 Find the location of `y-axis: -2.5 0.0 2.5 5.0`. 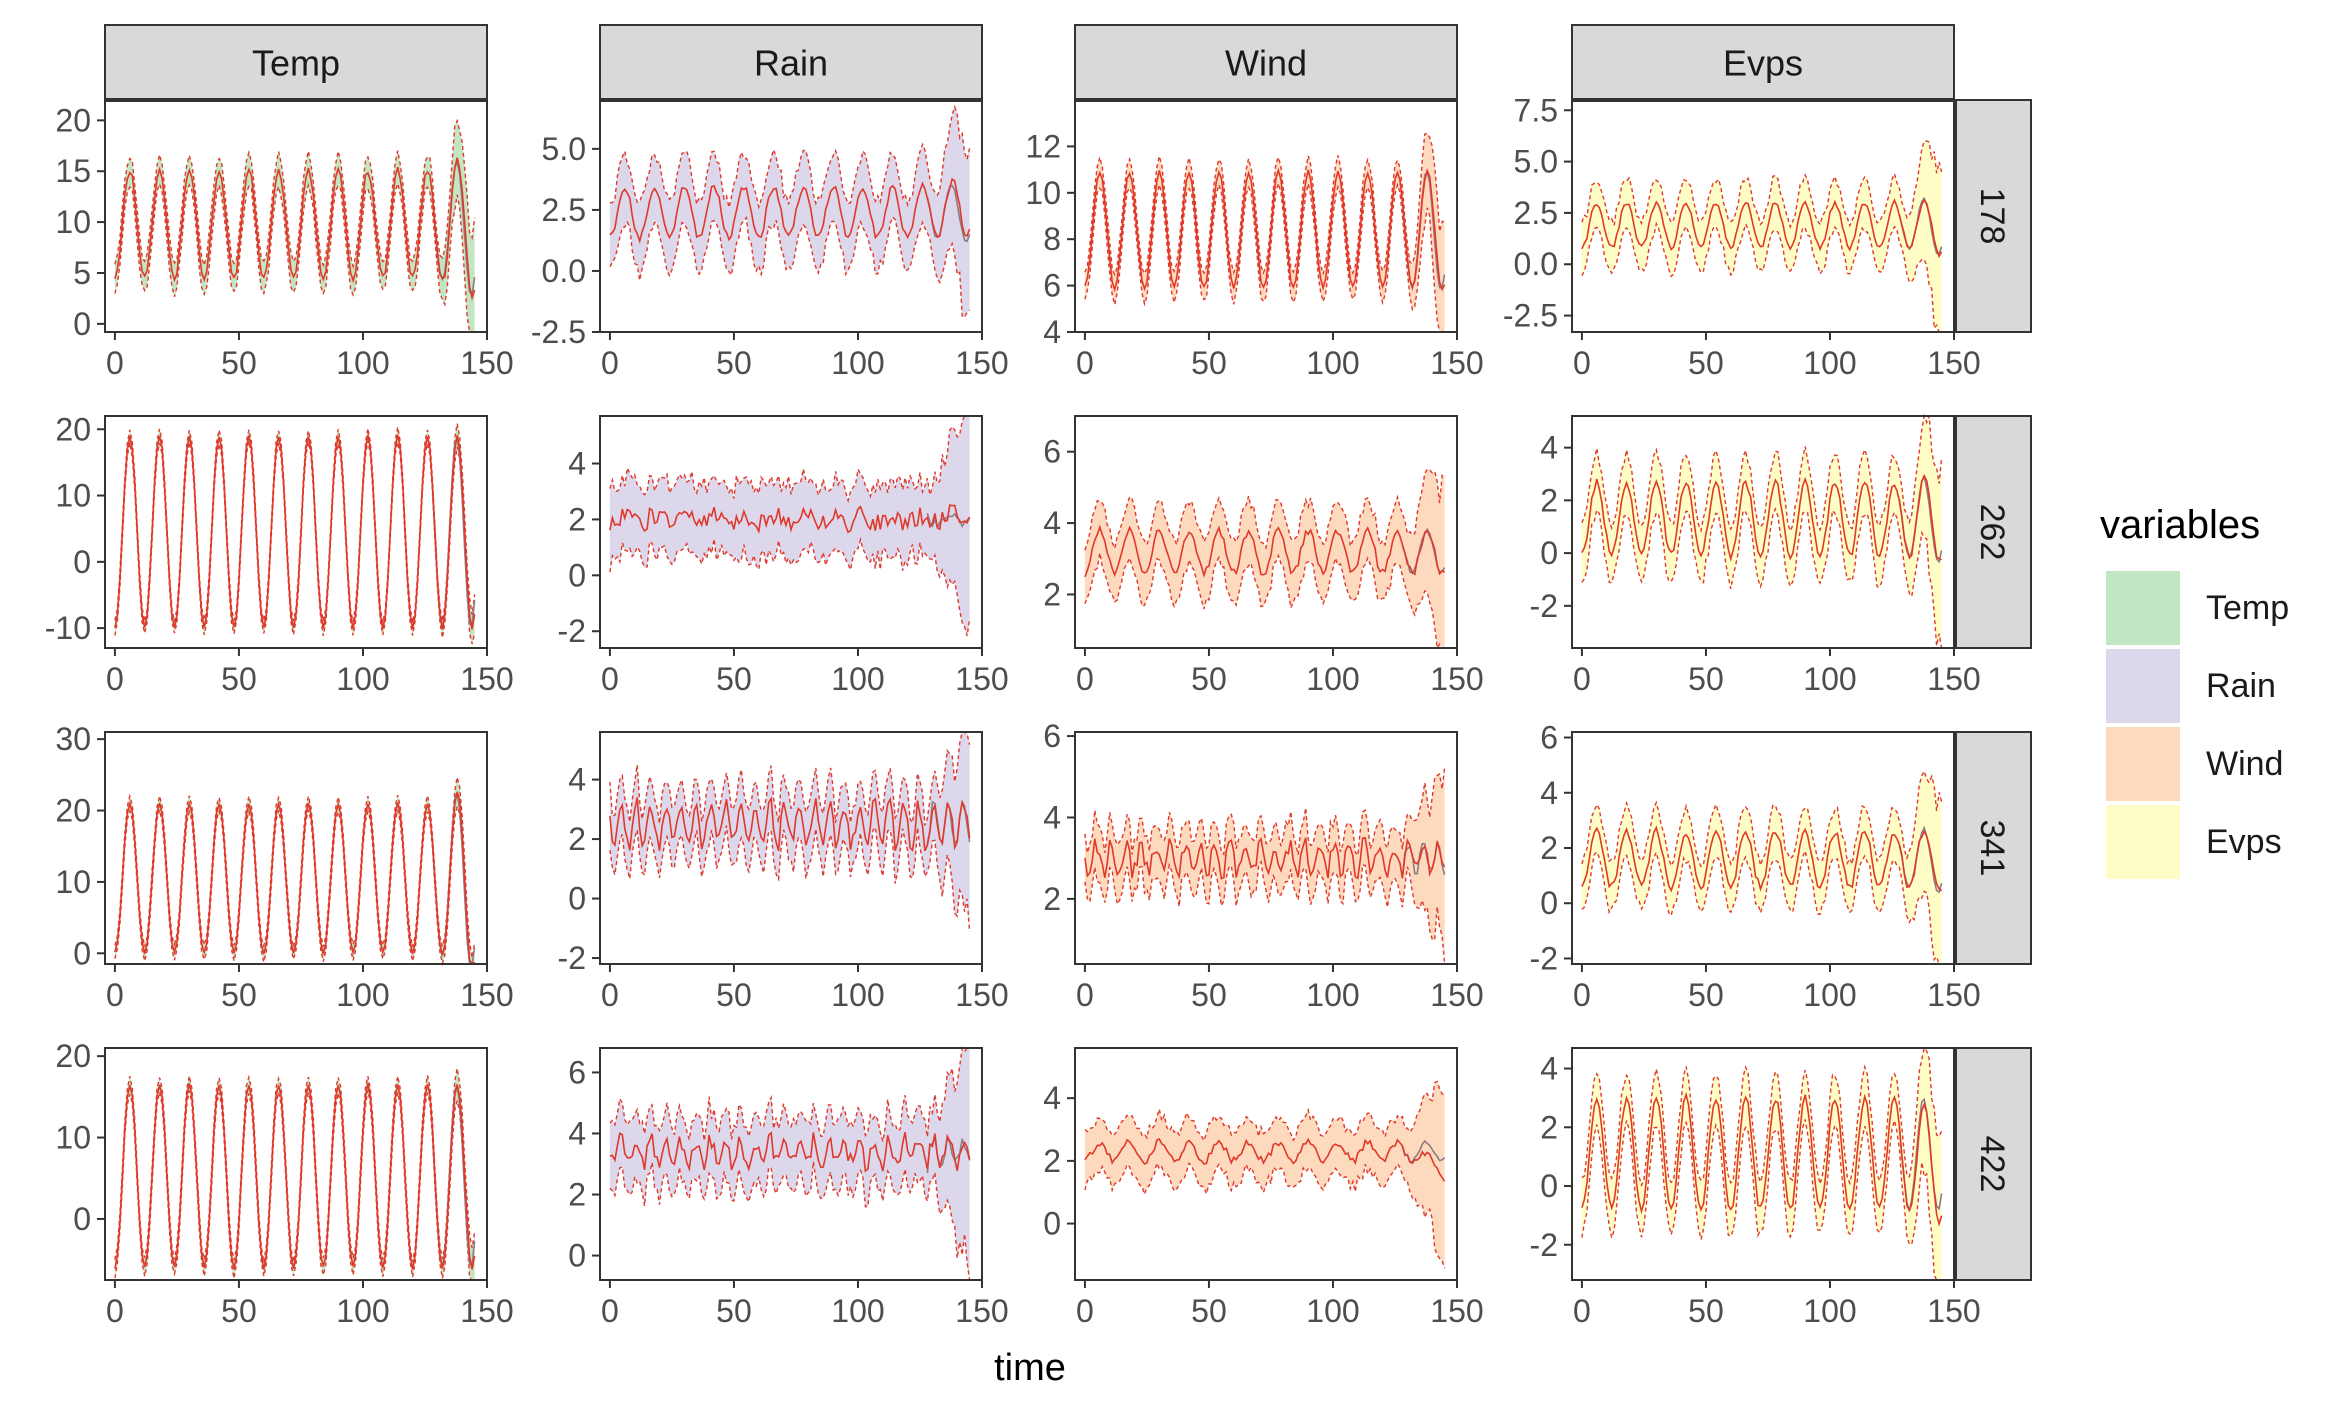

y-axis: -2.5 0.0 2.5 5.0 is located at coordinates (565, 240).